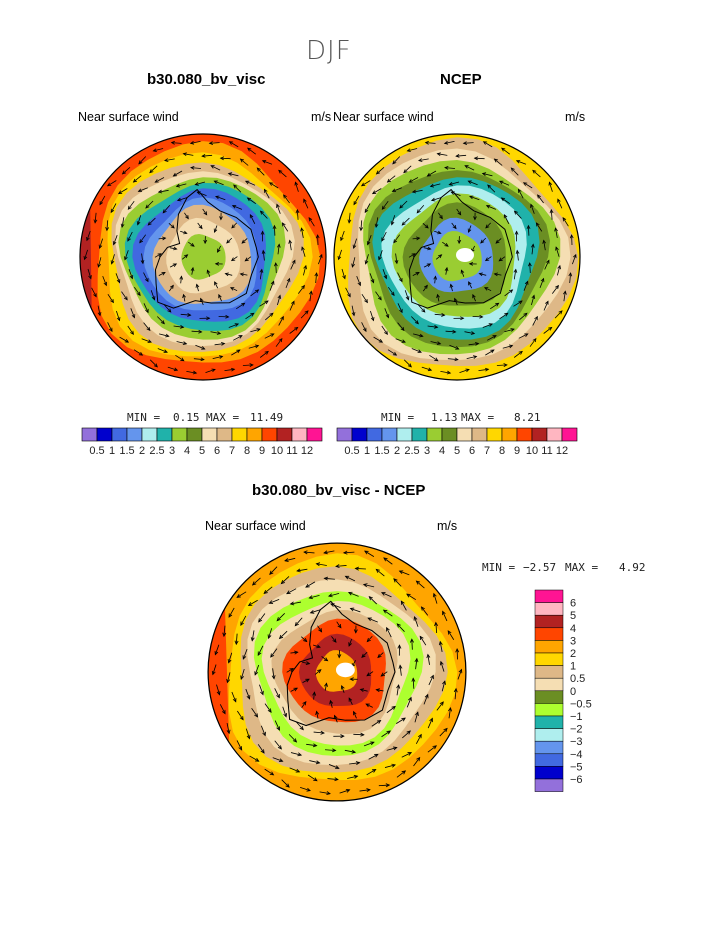 This screenshot has height=935, width=723. What do you see at coordinates (142, 451) in the screenshot?
I see `panel1-colorbar-tick-label: 2` at bounding box center [142, 451].